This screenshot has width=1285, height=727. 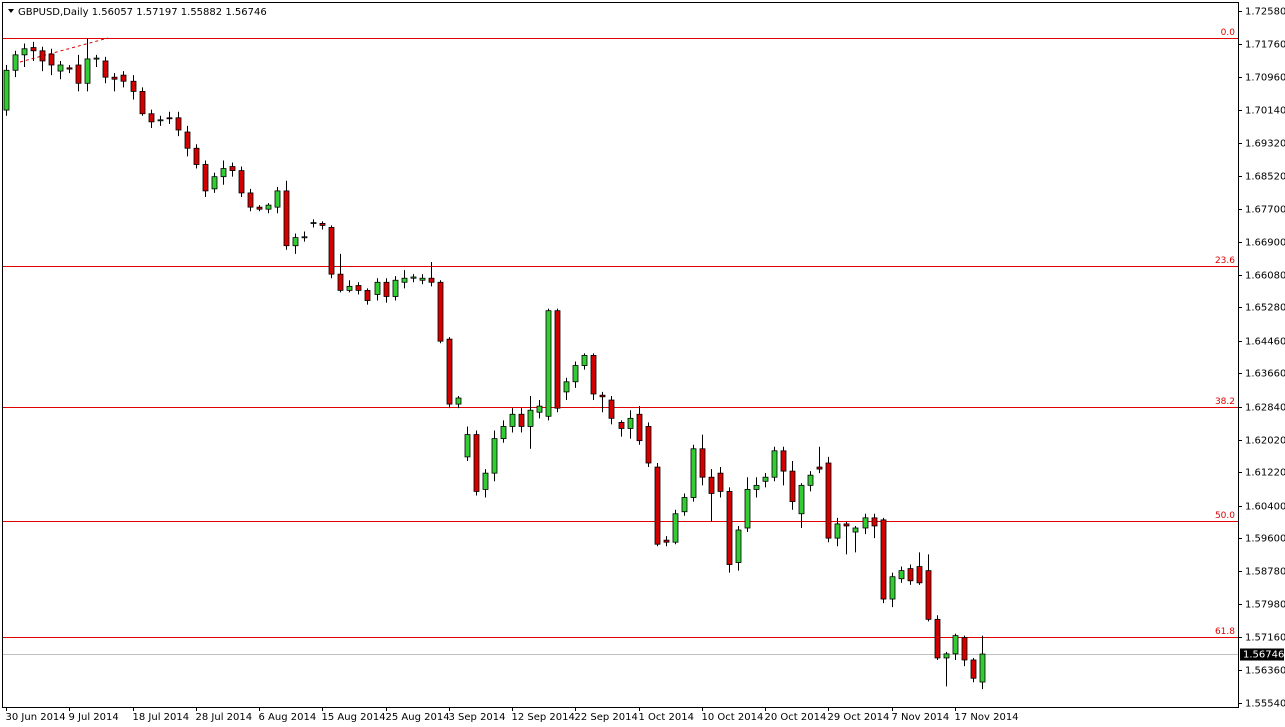 What do you see at coordinates (1265, 111) in the screenshot?
I see `y-tick-label: 1.70140` at bounding box center [1265, 111].